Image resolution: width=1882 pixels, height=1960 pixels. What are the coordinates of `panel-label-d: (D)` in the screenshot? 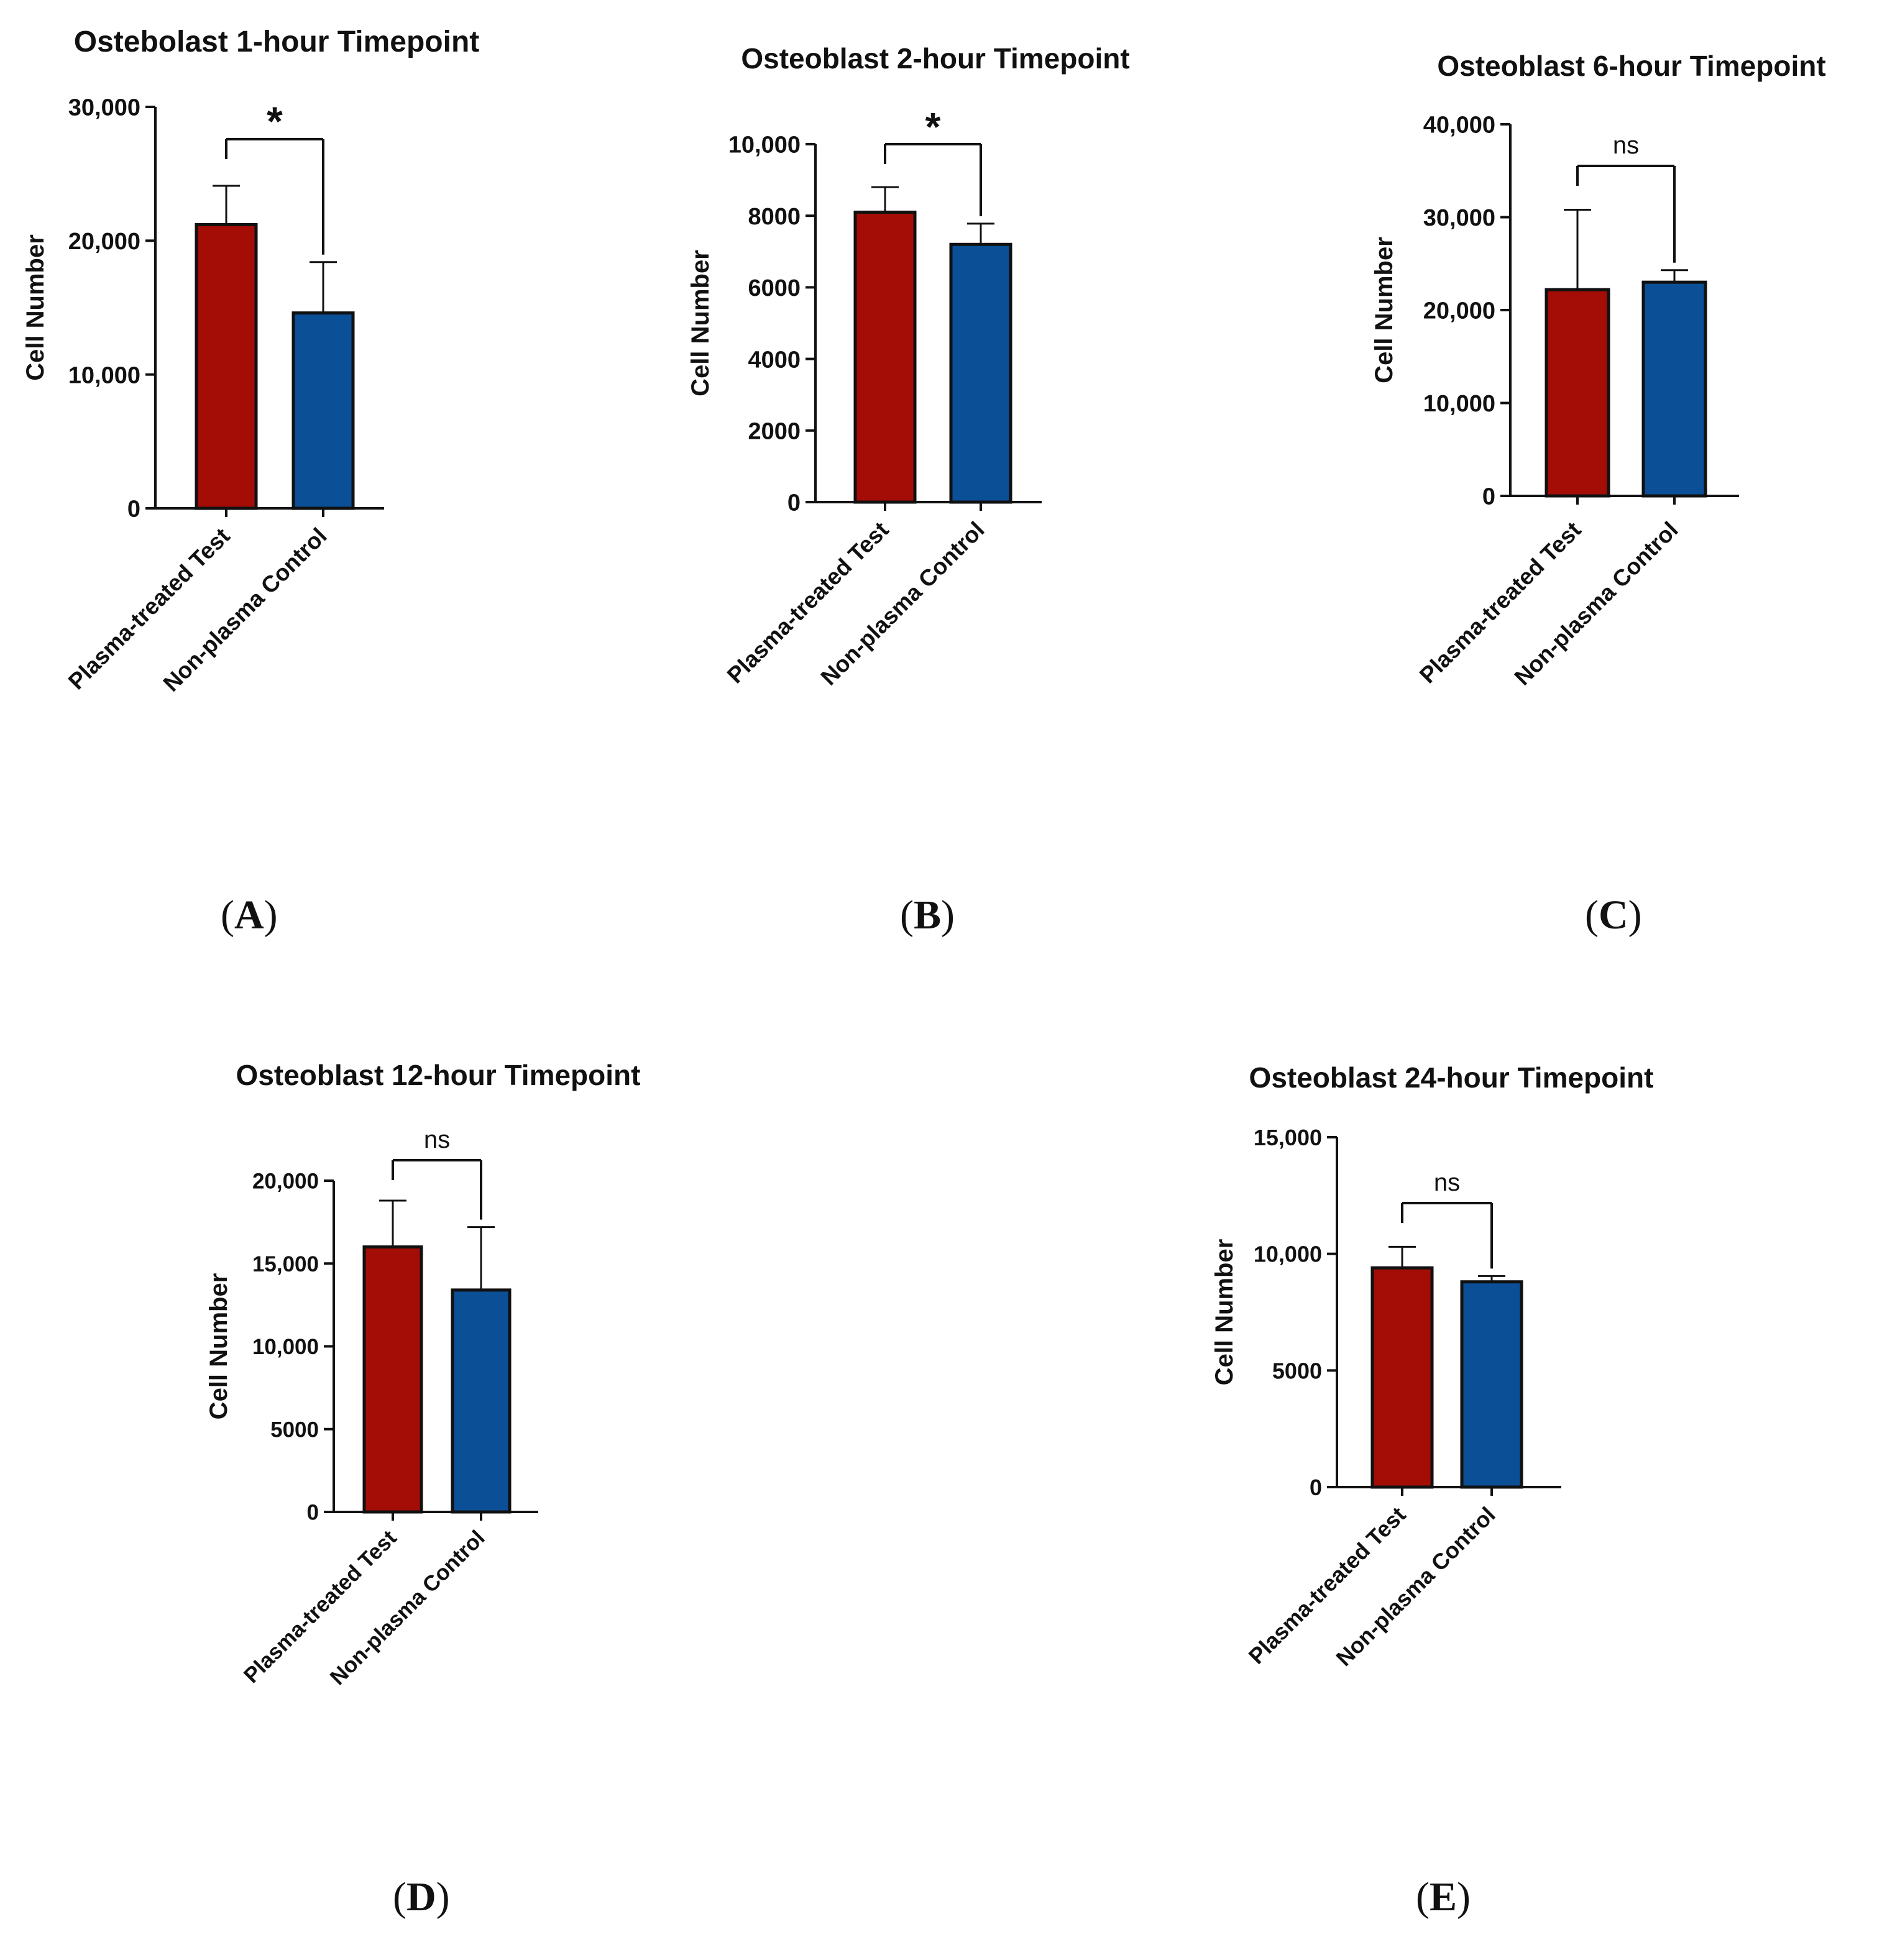 It's located at (421, 1897).